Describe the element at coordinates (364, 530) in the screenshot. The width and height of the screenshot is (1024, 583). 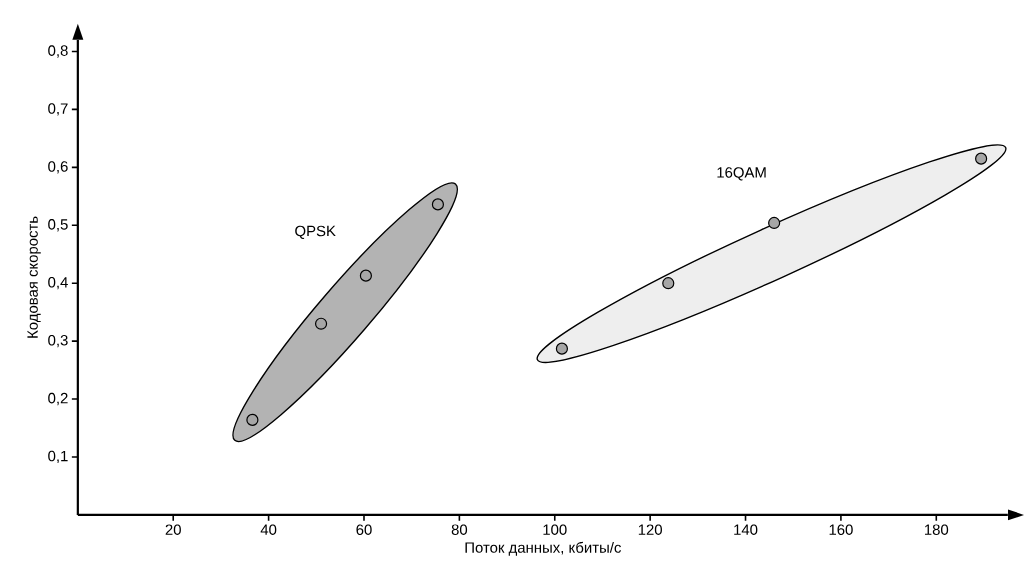
I see `x-tick-label: 60` at that location.